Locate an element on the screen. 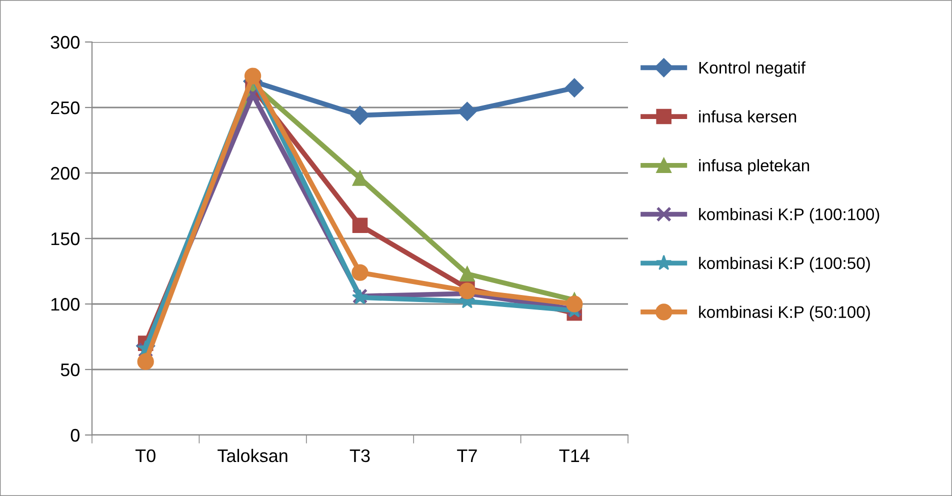 Image resolution: width=952 pixels, height=496 pixels. y-tick-label: 200 is located at coordinates (65, 173).